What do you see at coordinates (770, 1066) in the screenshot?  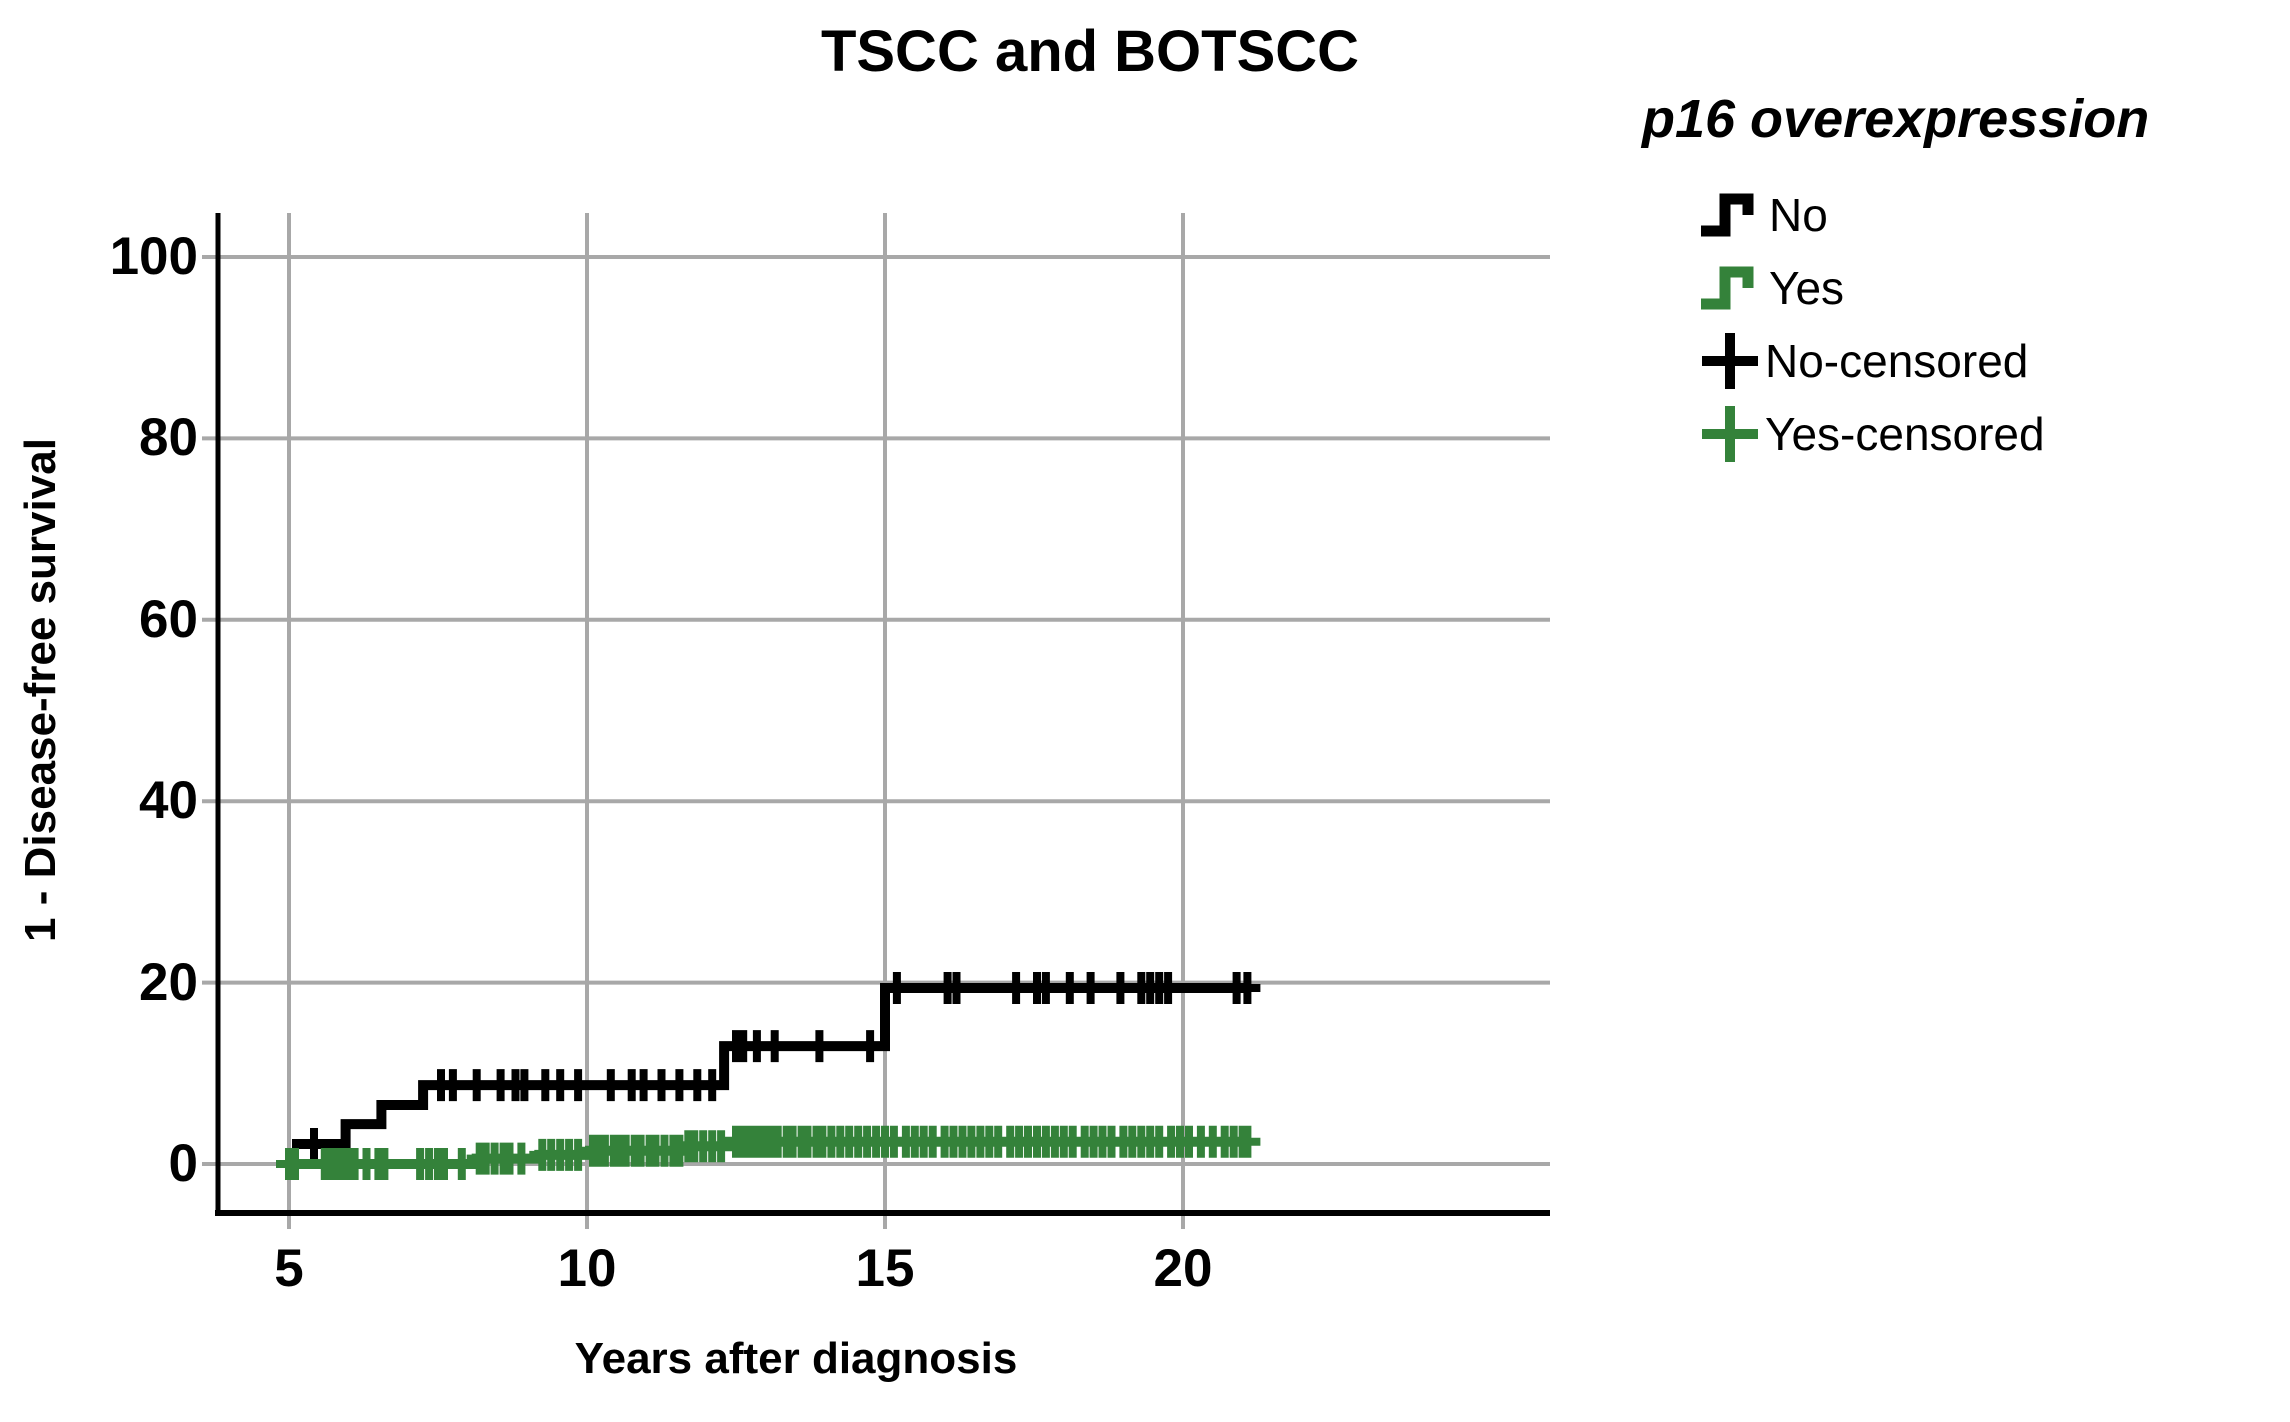 I see `survival-curve-no` at bounding box center [770, 1066].